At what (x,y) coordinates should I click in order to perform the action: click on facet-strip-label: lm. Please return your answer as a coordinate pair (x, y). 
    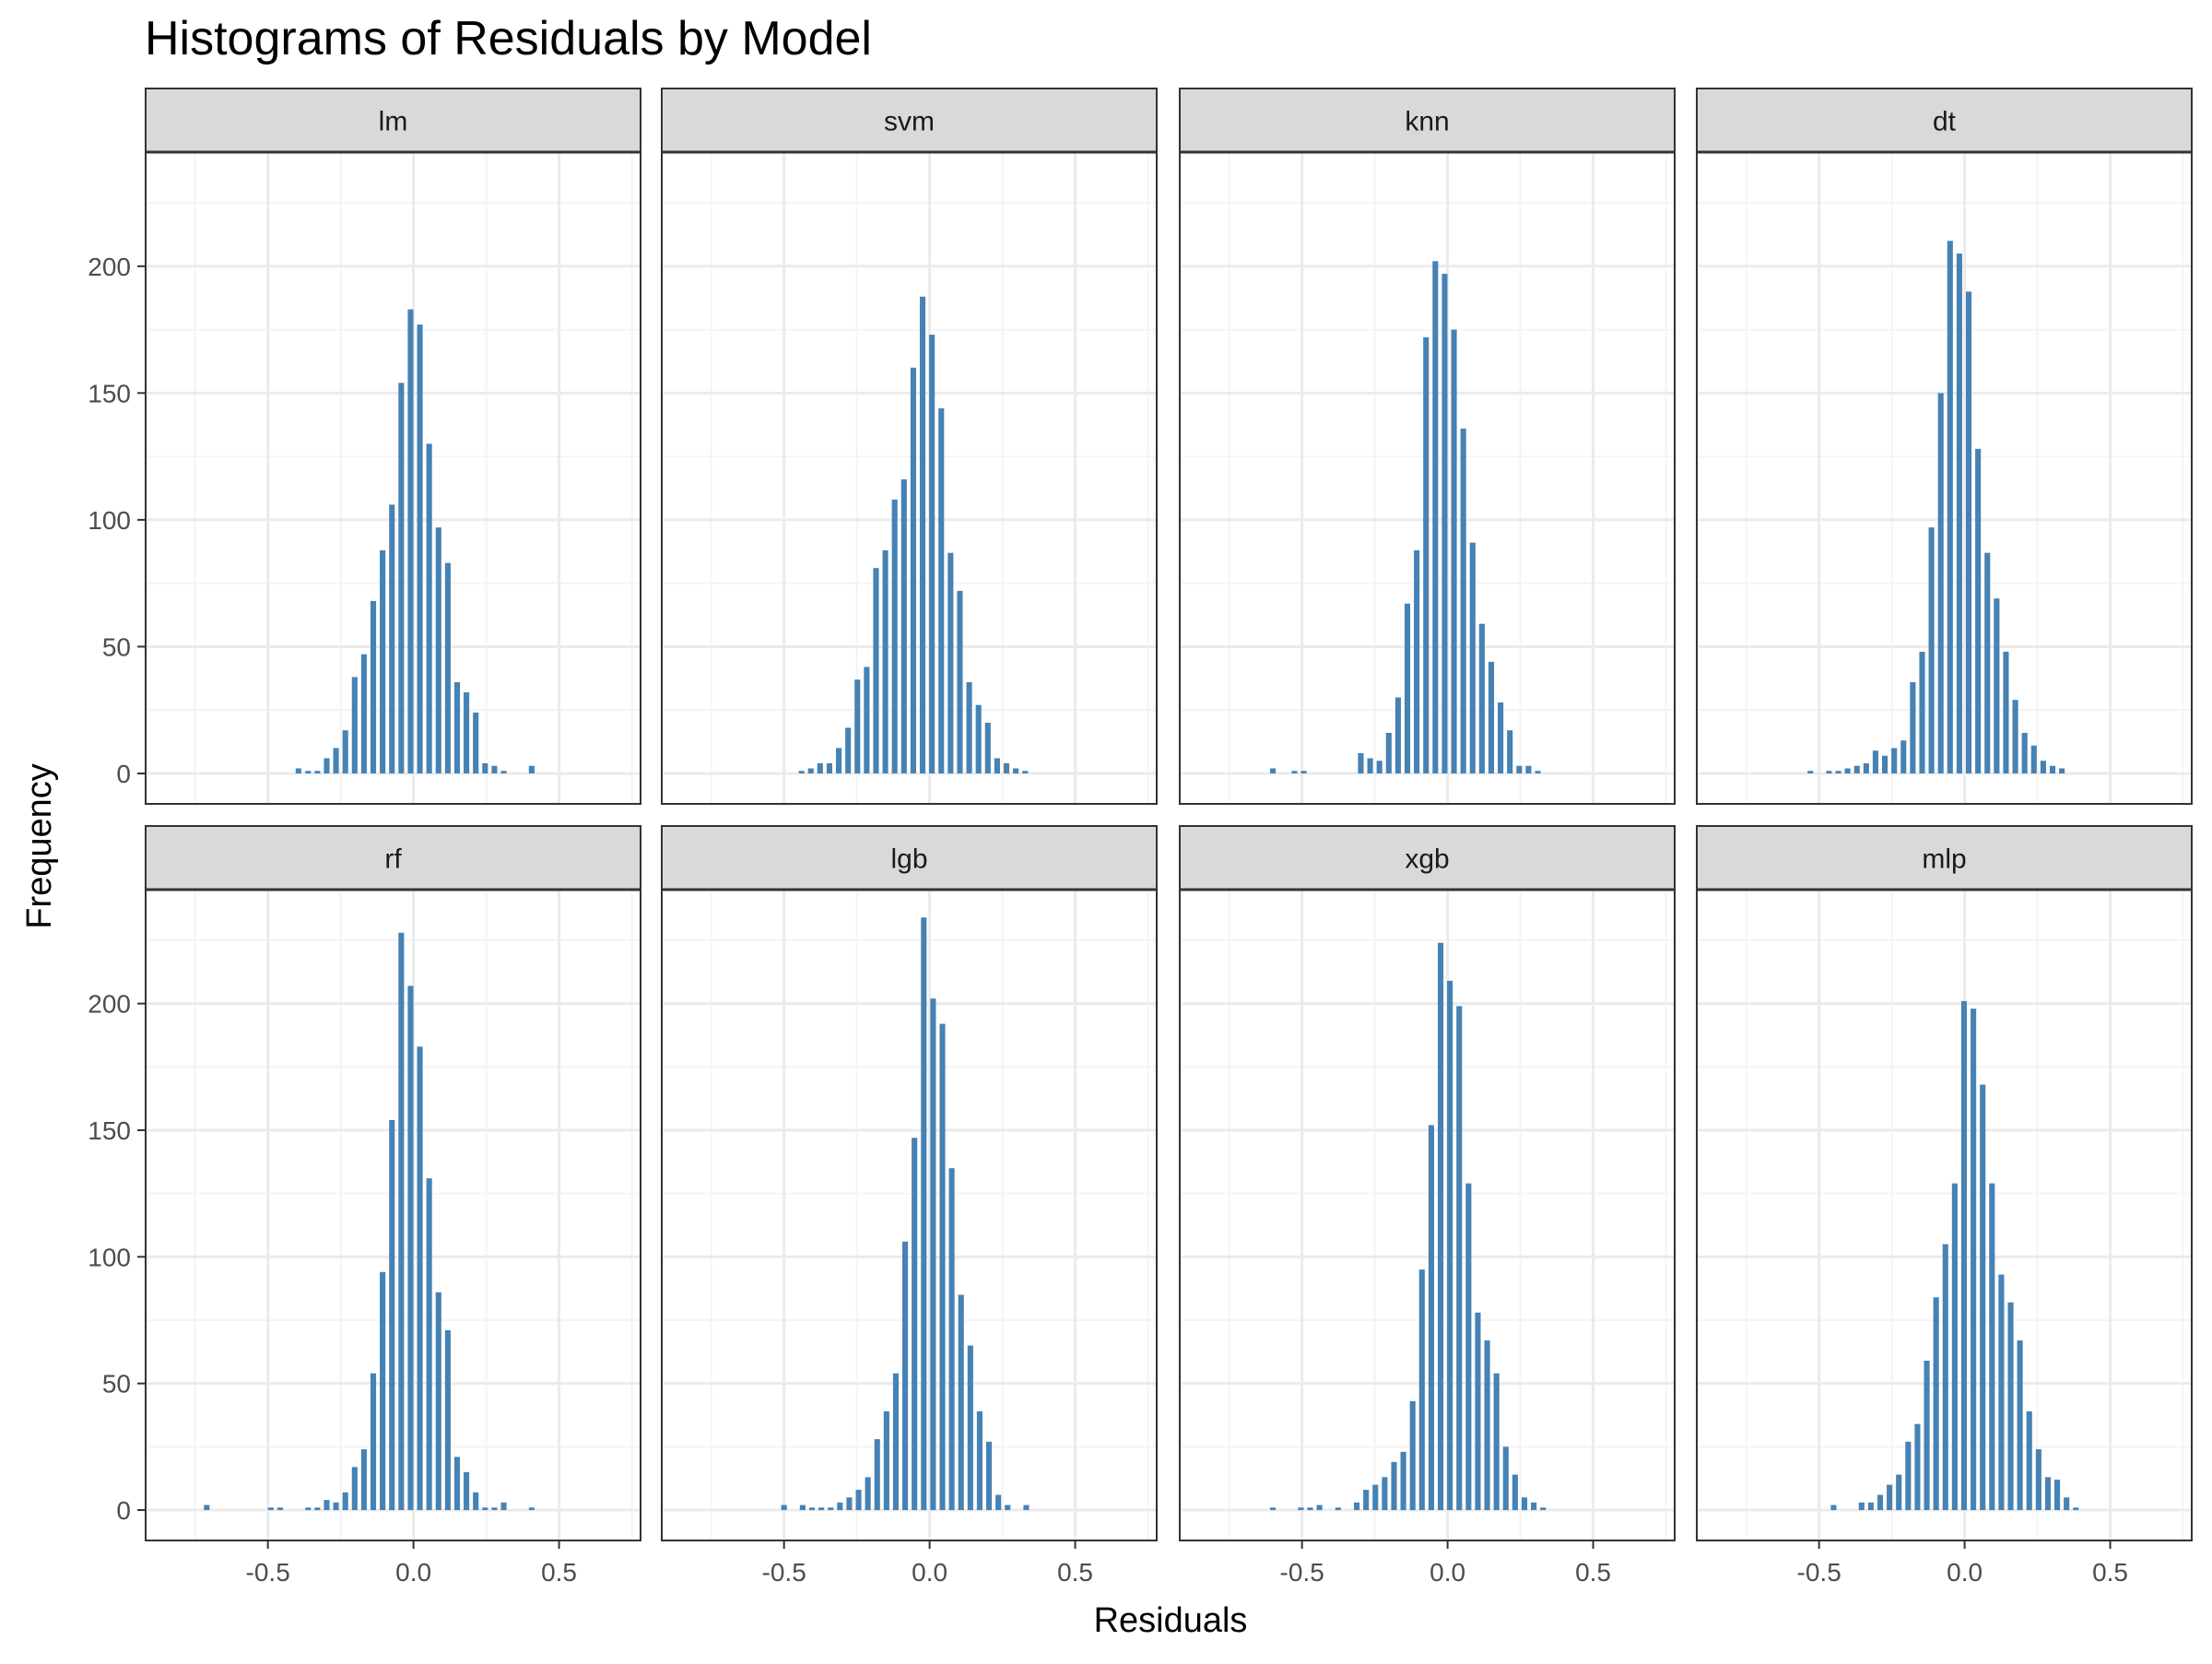
    Looking at the image, I should click on (393, 122).